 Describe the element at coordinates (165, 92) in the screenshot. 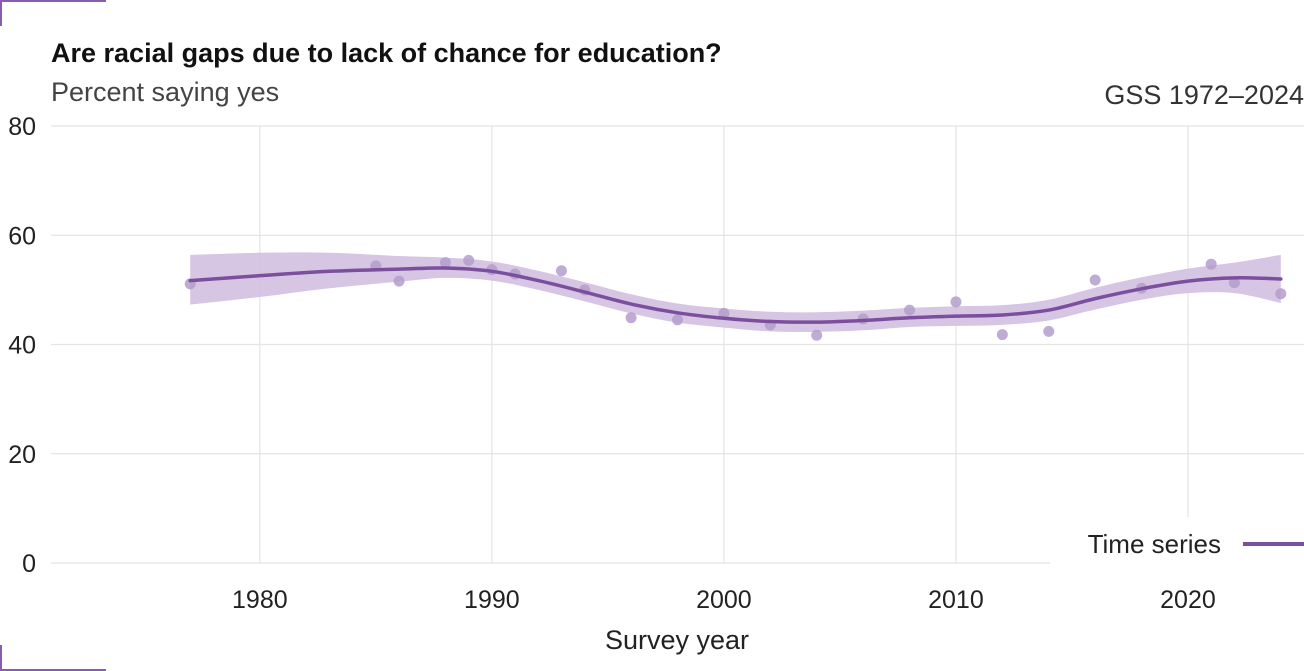

I see `chart-subtitle: Percent saying yes` at that location.